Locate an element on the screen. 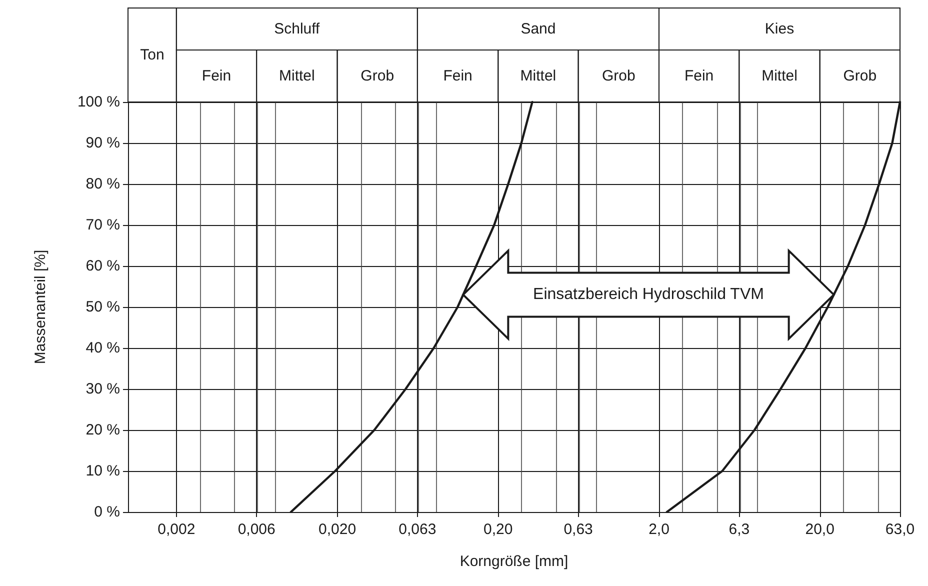 This screenshot has height=586, width=928. text: Ton is located at coordinates (152, 55).